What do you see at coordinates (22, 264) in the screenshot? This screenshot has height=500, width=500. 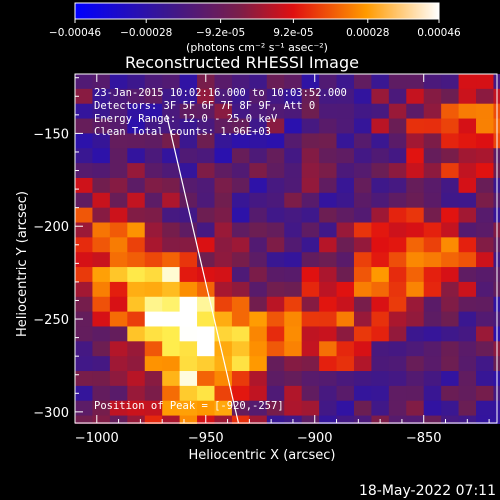 I see `y-axis-label: Heliocentric Y (arcsec)` at bounding box center [22, 264].